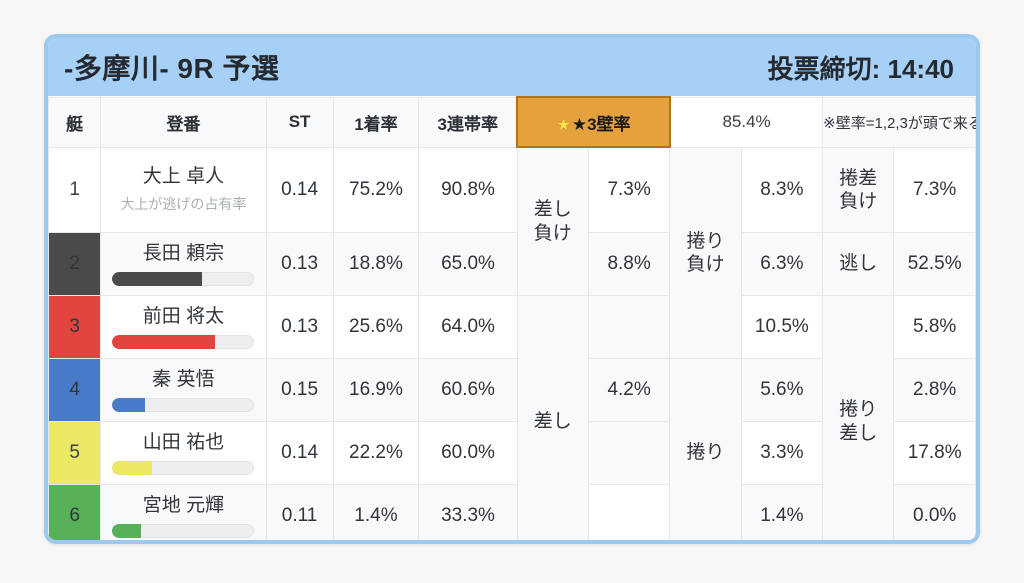 The width and height of the screenshot is (1024, 583). What do you see at coordinates (183, 122) in the screenshot?
I see `column-header-racer: 登番` at bounding box center [183, 122].